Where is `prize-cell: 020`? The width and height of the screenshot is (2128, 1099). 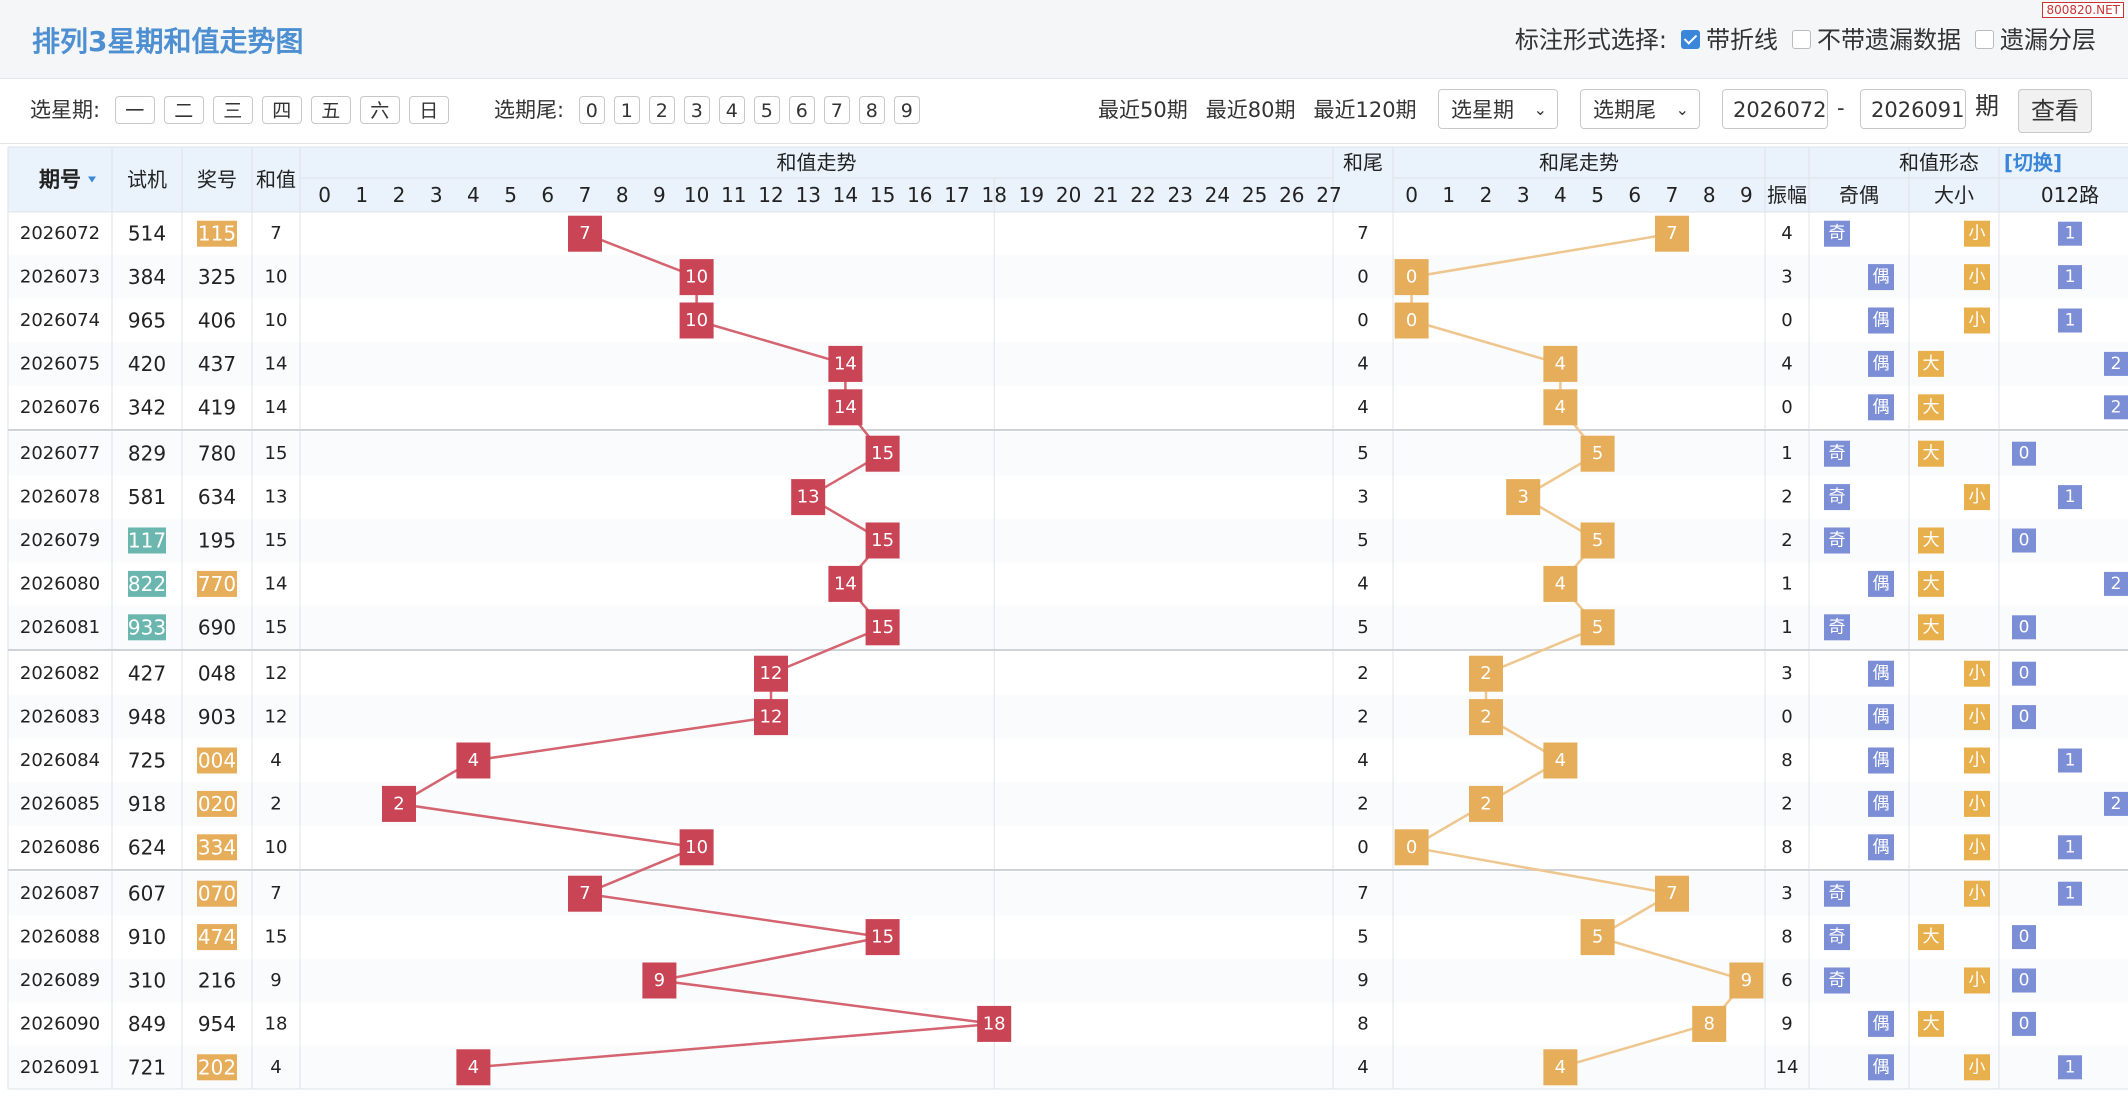
prize-cell: 020 is located at coordinates (217, 804).